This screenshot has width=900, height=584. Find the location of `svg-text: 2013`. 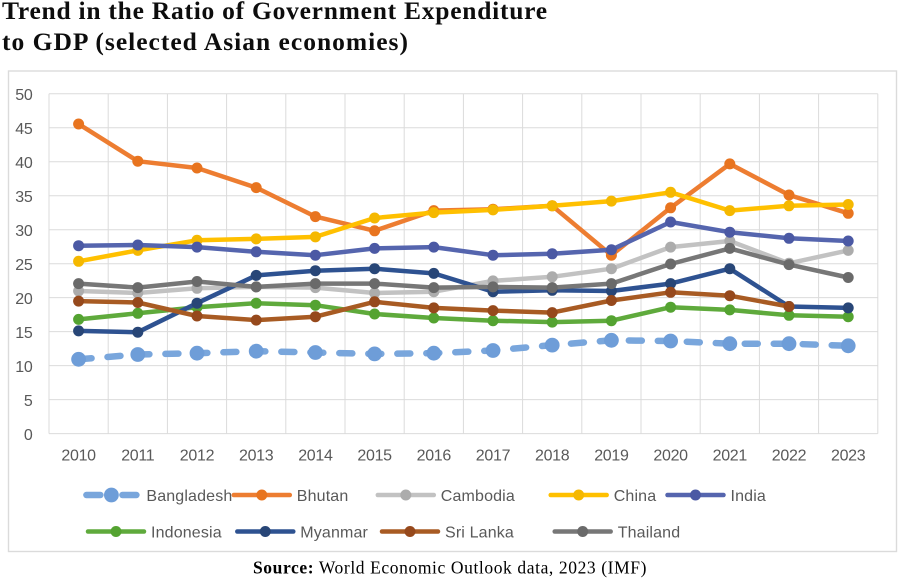

svg-text: 2013 is located at coordinates (256, 455).